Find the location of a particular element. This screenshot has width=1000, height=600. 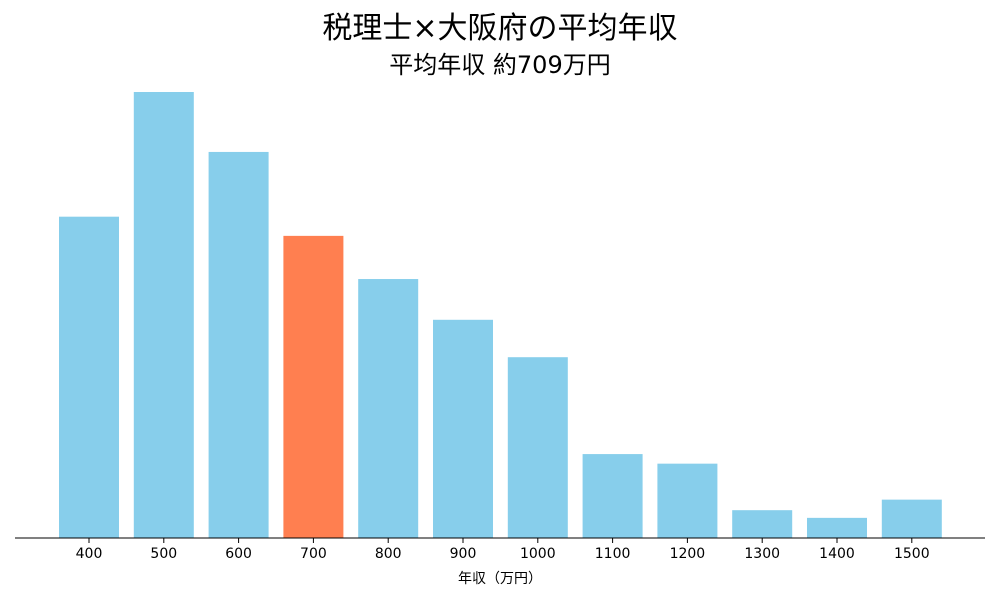

x-tick-label: 400 is located at coordinates (89, 554).